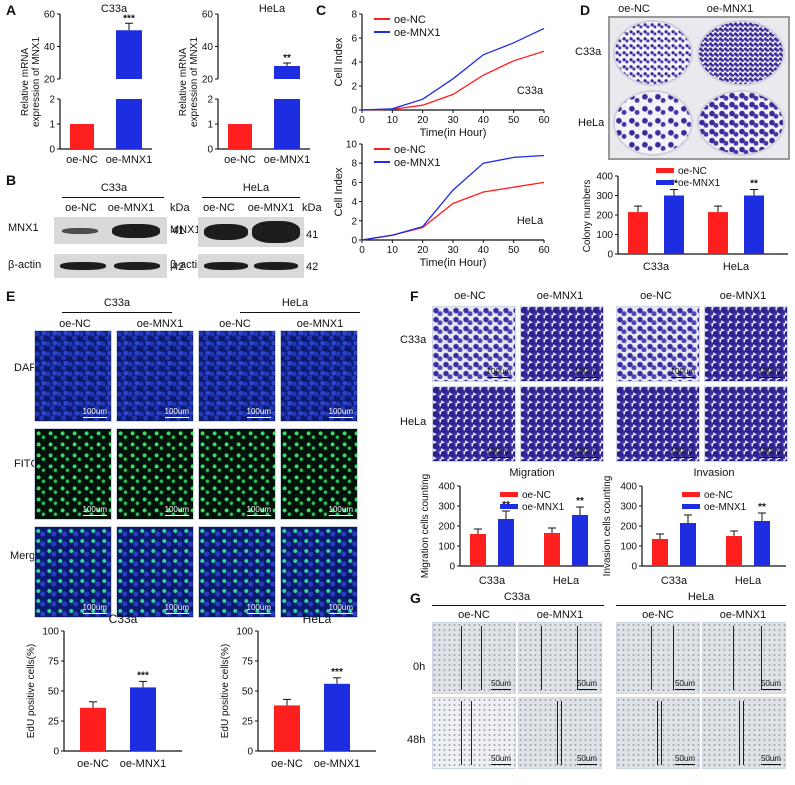 This screenshot has width=795, height=785. I want to click on panel-label-b: B, so click(11, 180).